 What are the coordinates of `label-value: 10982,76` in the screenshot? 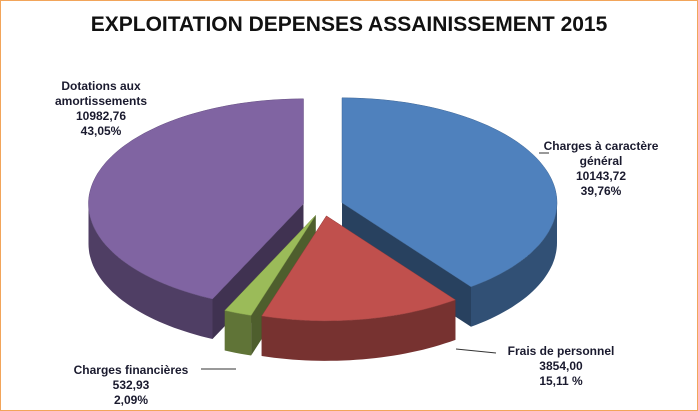 It's located at (101, 116).